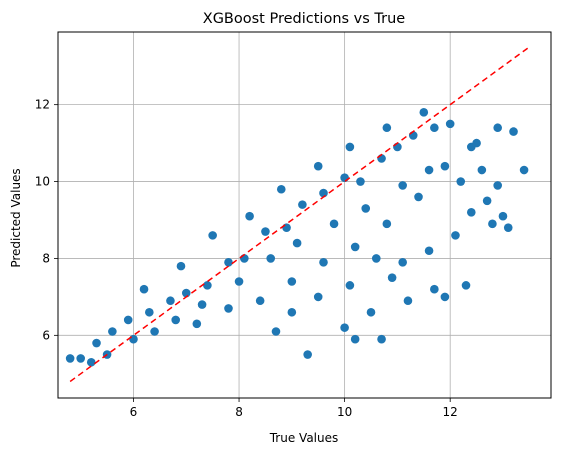 Image resolution: width=562 pixels, height=455 pixels. I want to click on x-tick-label: 12, so click(450, 412).